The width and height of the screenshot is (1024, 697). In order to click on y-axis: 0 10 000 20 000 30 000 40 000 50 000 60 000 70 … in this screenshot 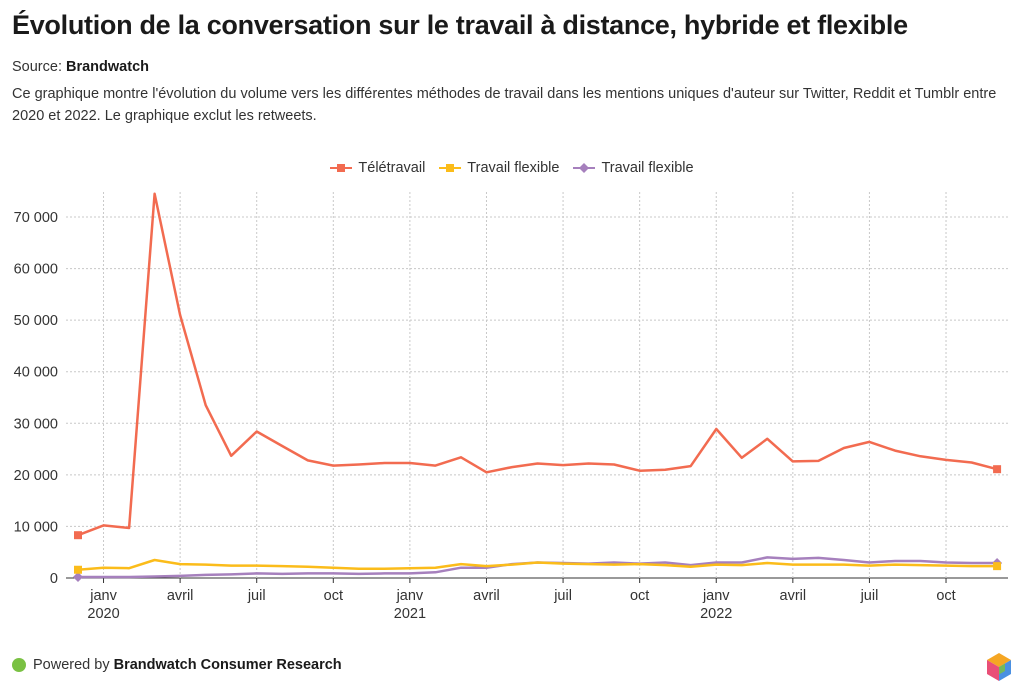, I will do `click(36, 398)`.